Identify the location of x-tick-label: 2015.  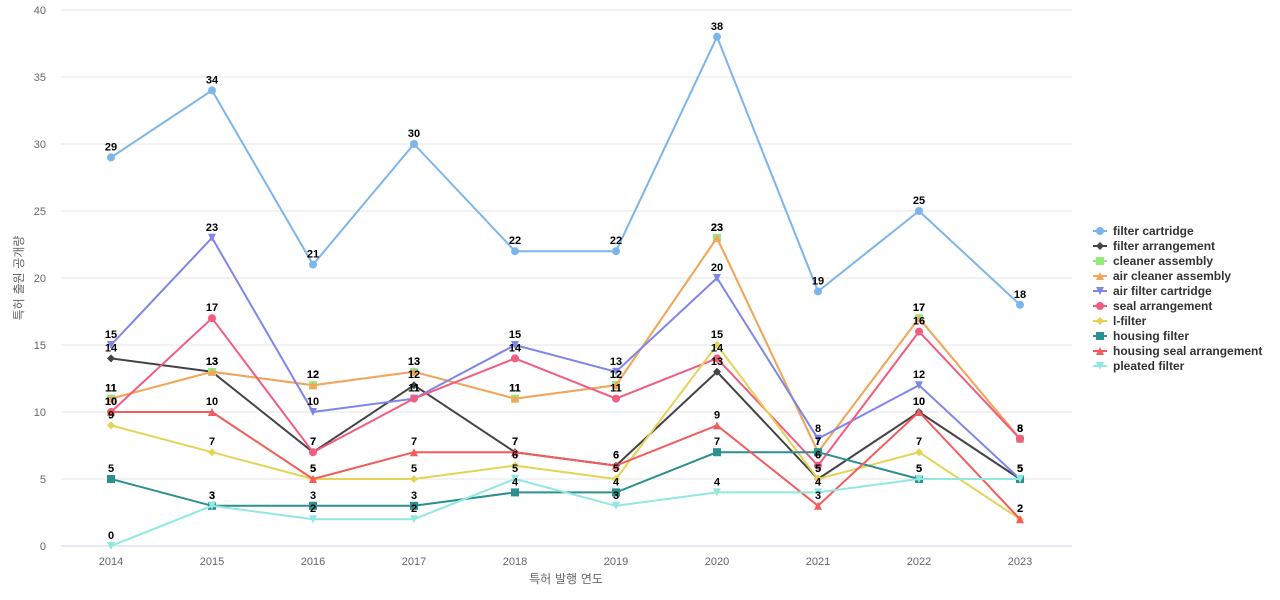
(212, 562).